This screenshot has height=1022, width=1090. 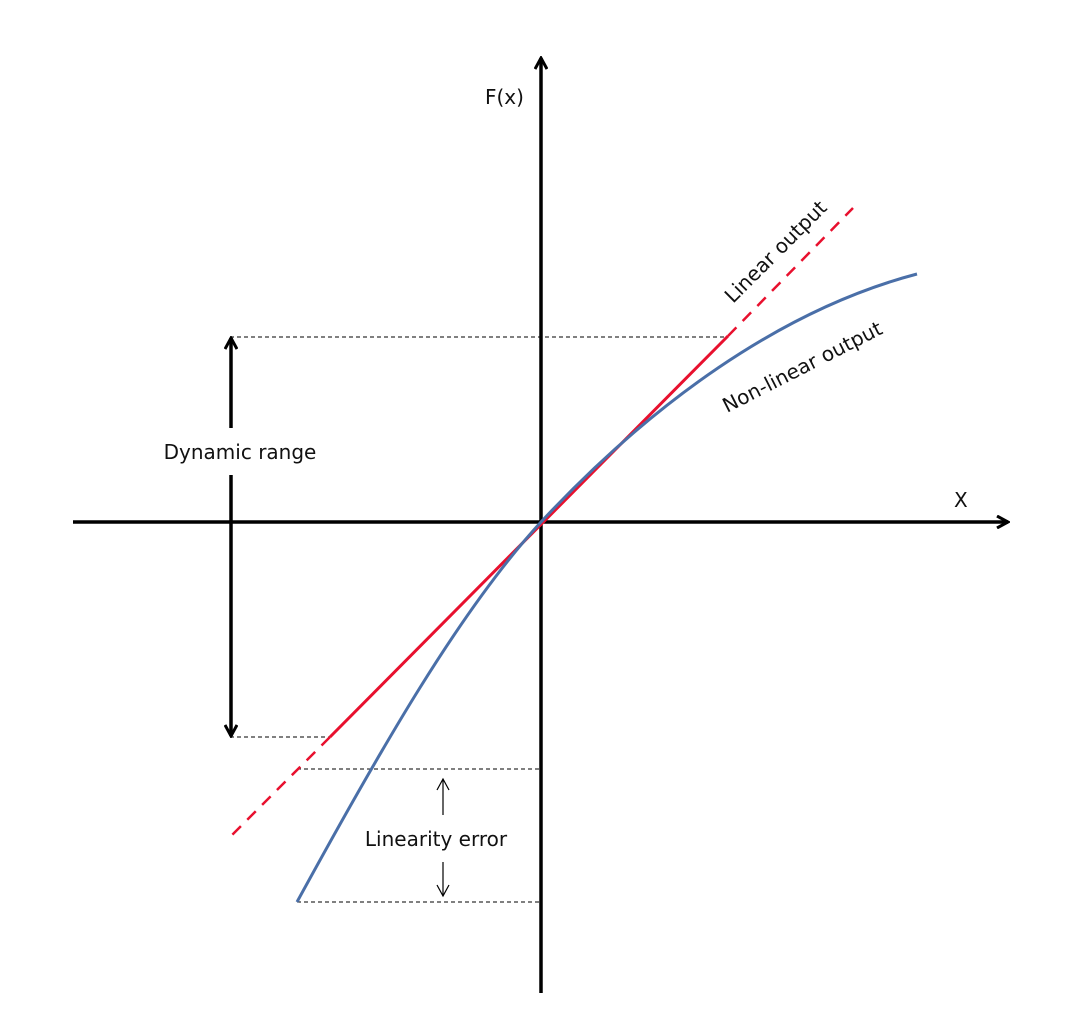 I want to click on linearity-error-label: Linearity error, so click(x=436, y=839).